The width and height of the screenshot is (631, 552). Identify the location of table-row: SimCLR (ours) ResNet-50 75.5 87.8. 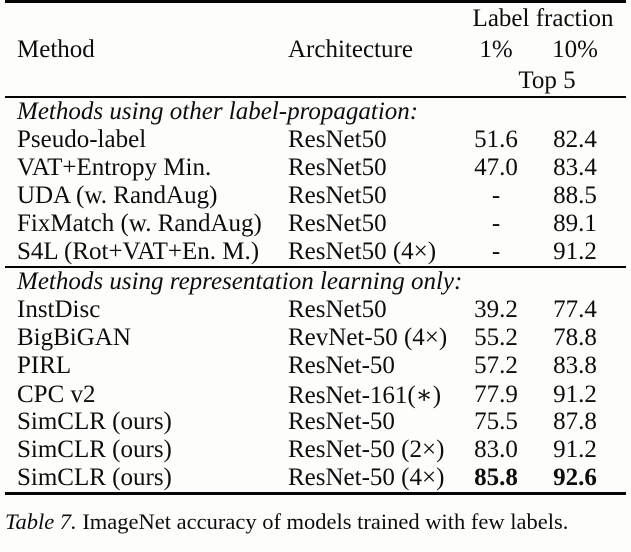
(315, 422).